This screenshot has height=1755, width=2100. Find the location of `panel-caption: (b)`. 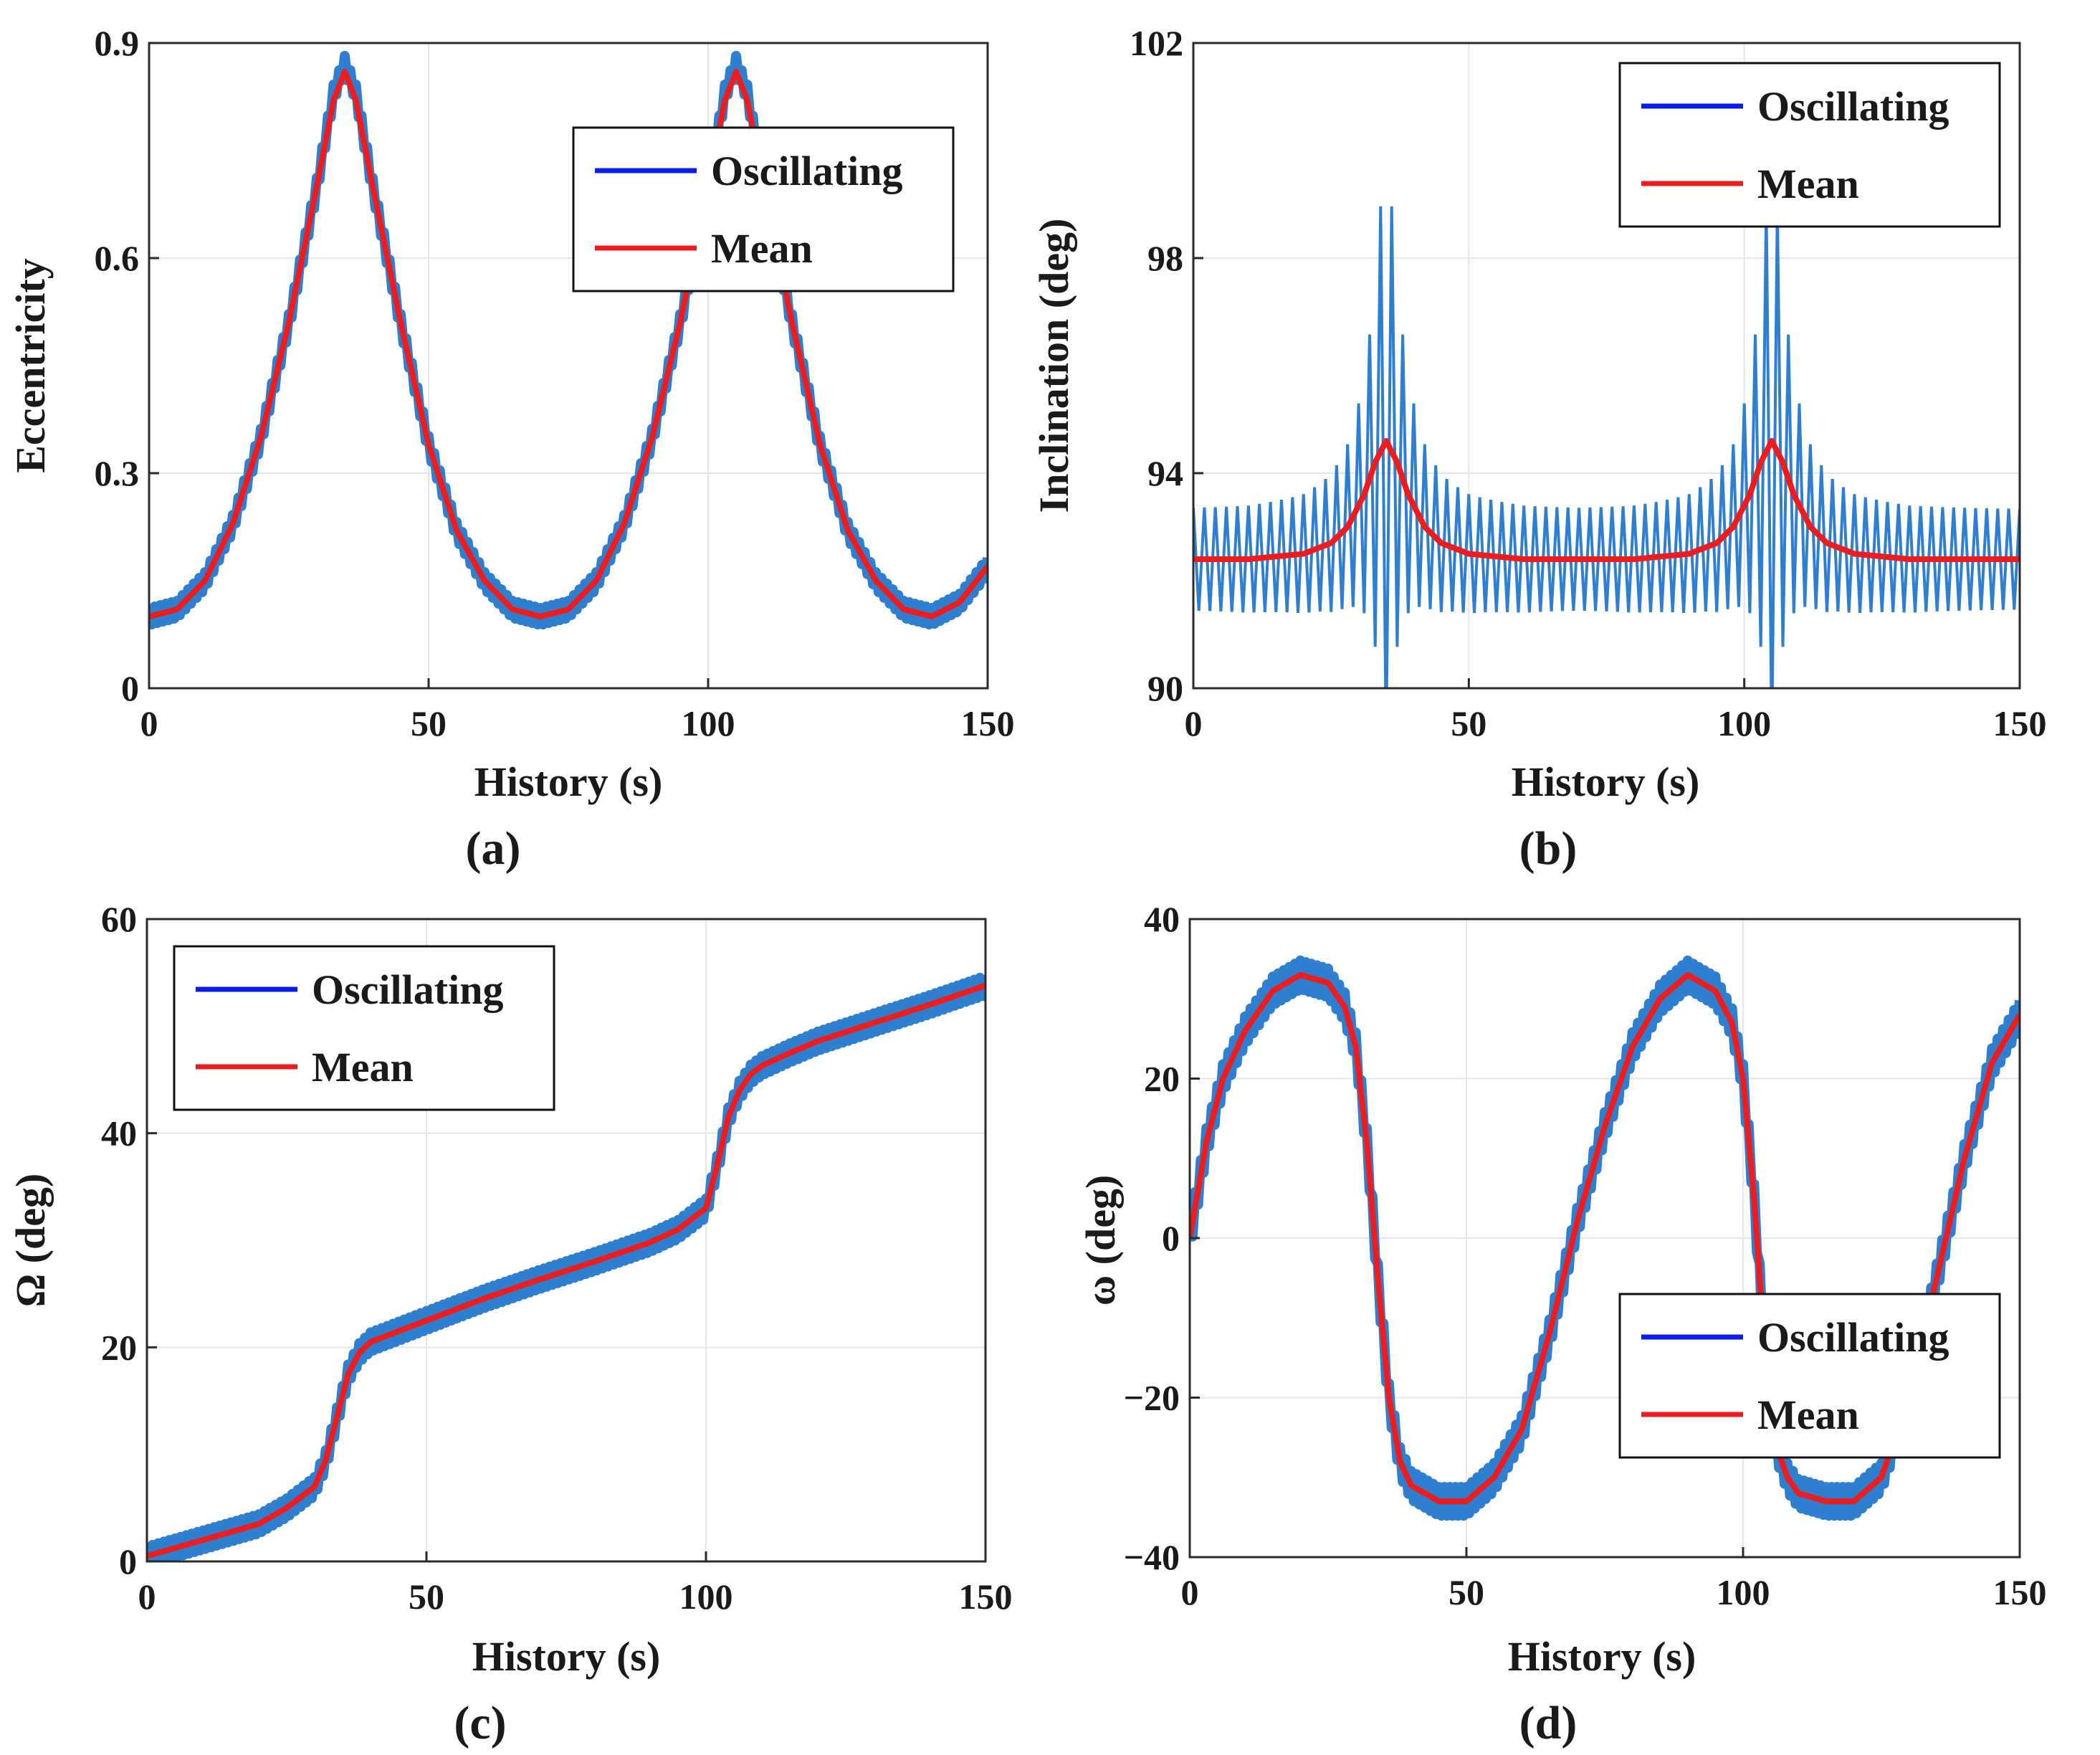

panel-caption: (b) is located at coordinates (1548, 848).